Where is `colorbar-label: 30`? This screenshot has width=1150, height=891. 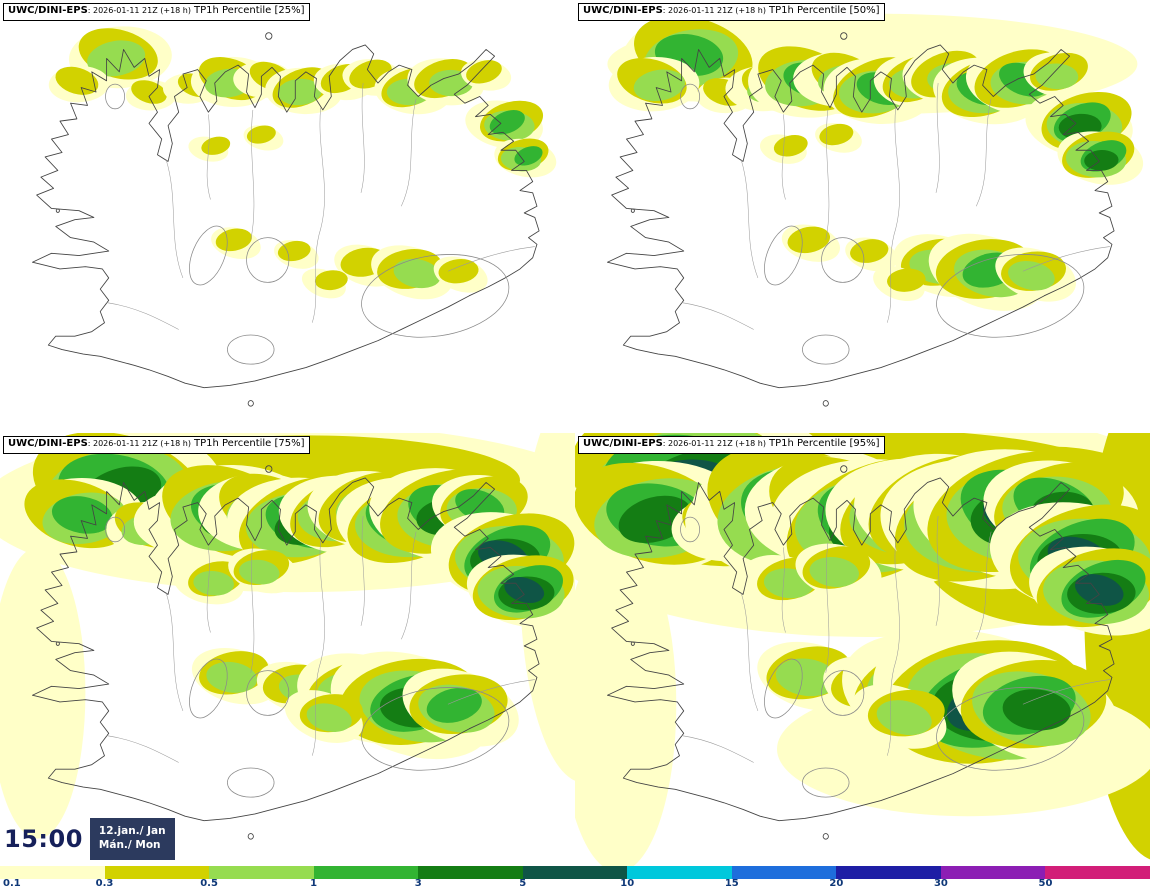
colorbar-label: 30 is located at coordinates (940, 883).